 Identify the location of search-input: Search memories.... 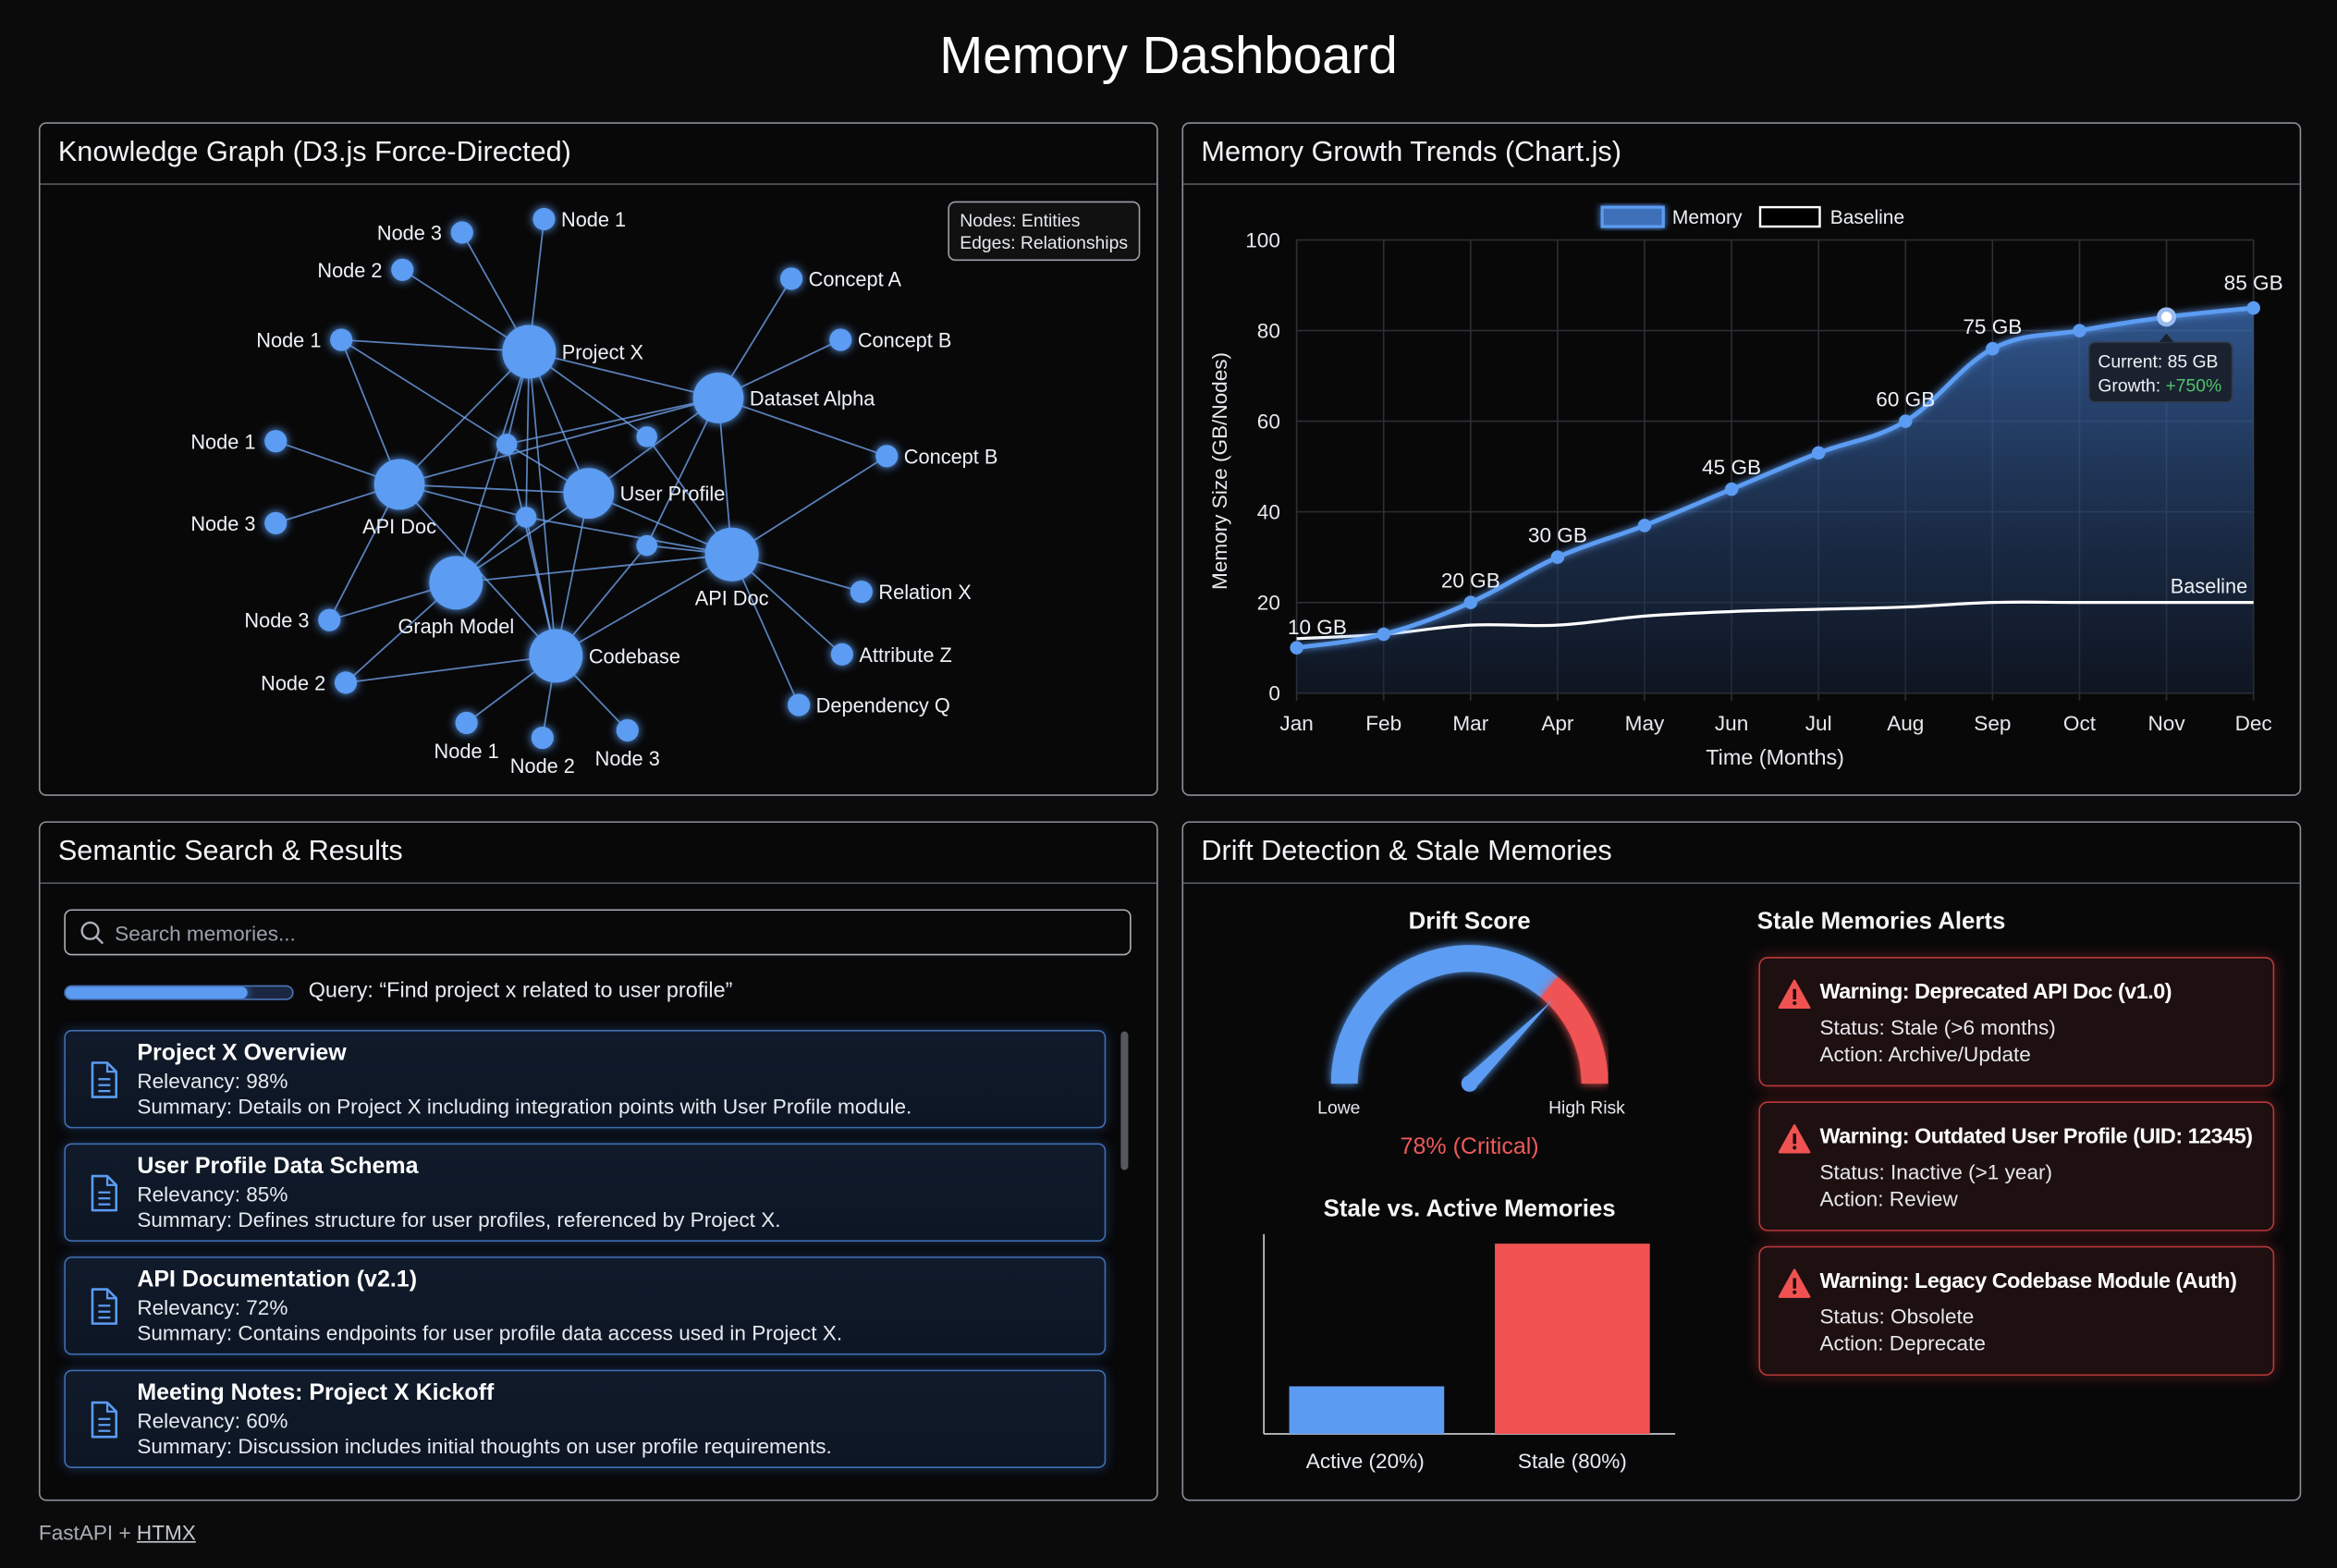
(598, 933).